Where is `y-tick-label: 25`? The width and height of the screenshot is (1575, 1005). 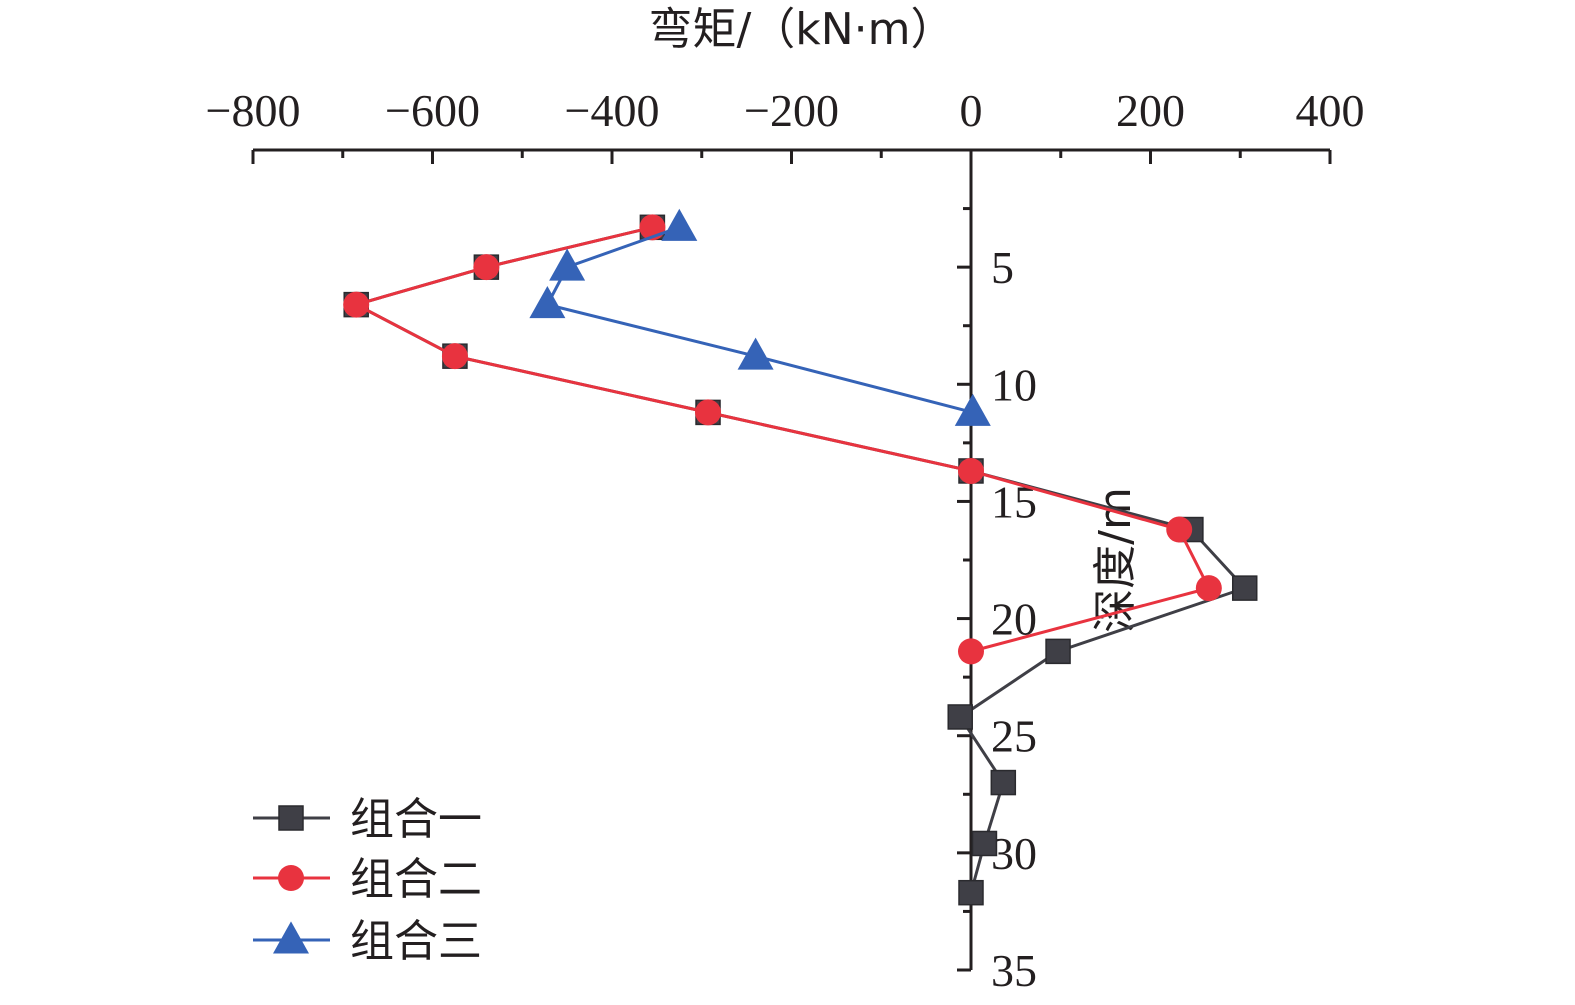
y-tick-label: 25 is located at coordinates (1014, 736).